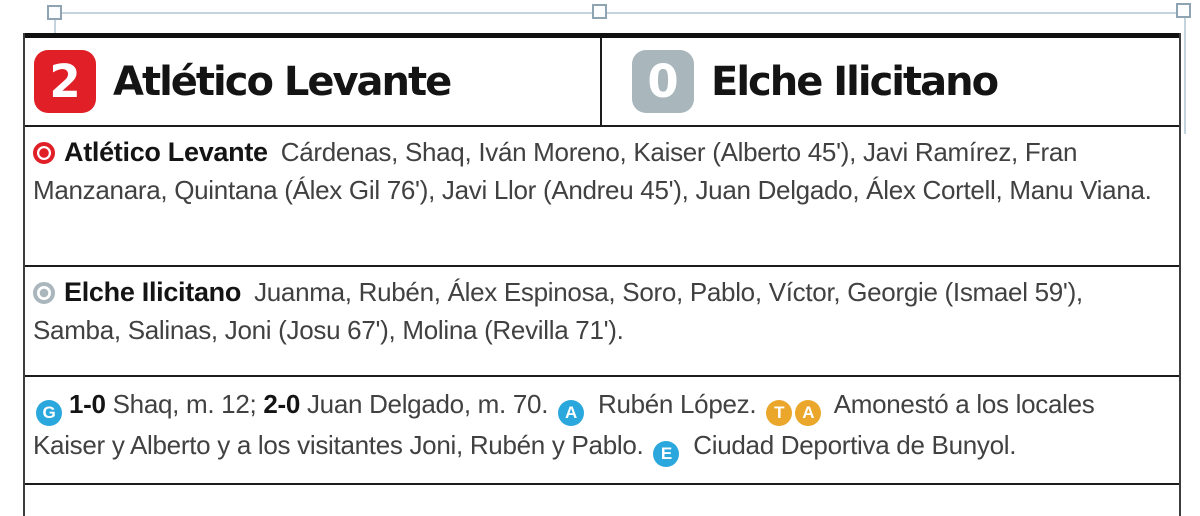 Image resolution: width=1200 pixels, height=516 pixels. I want to click on selection-outline-left, so click(55, 27).